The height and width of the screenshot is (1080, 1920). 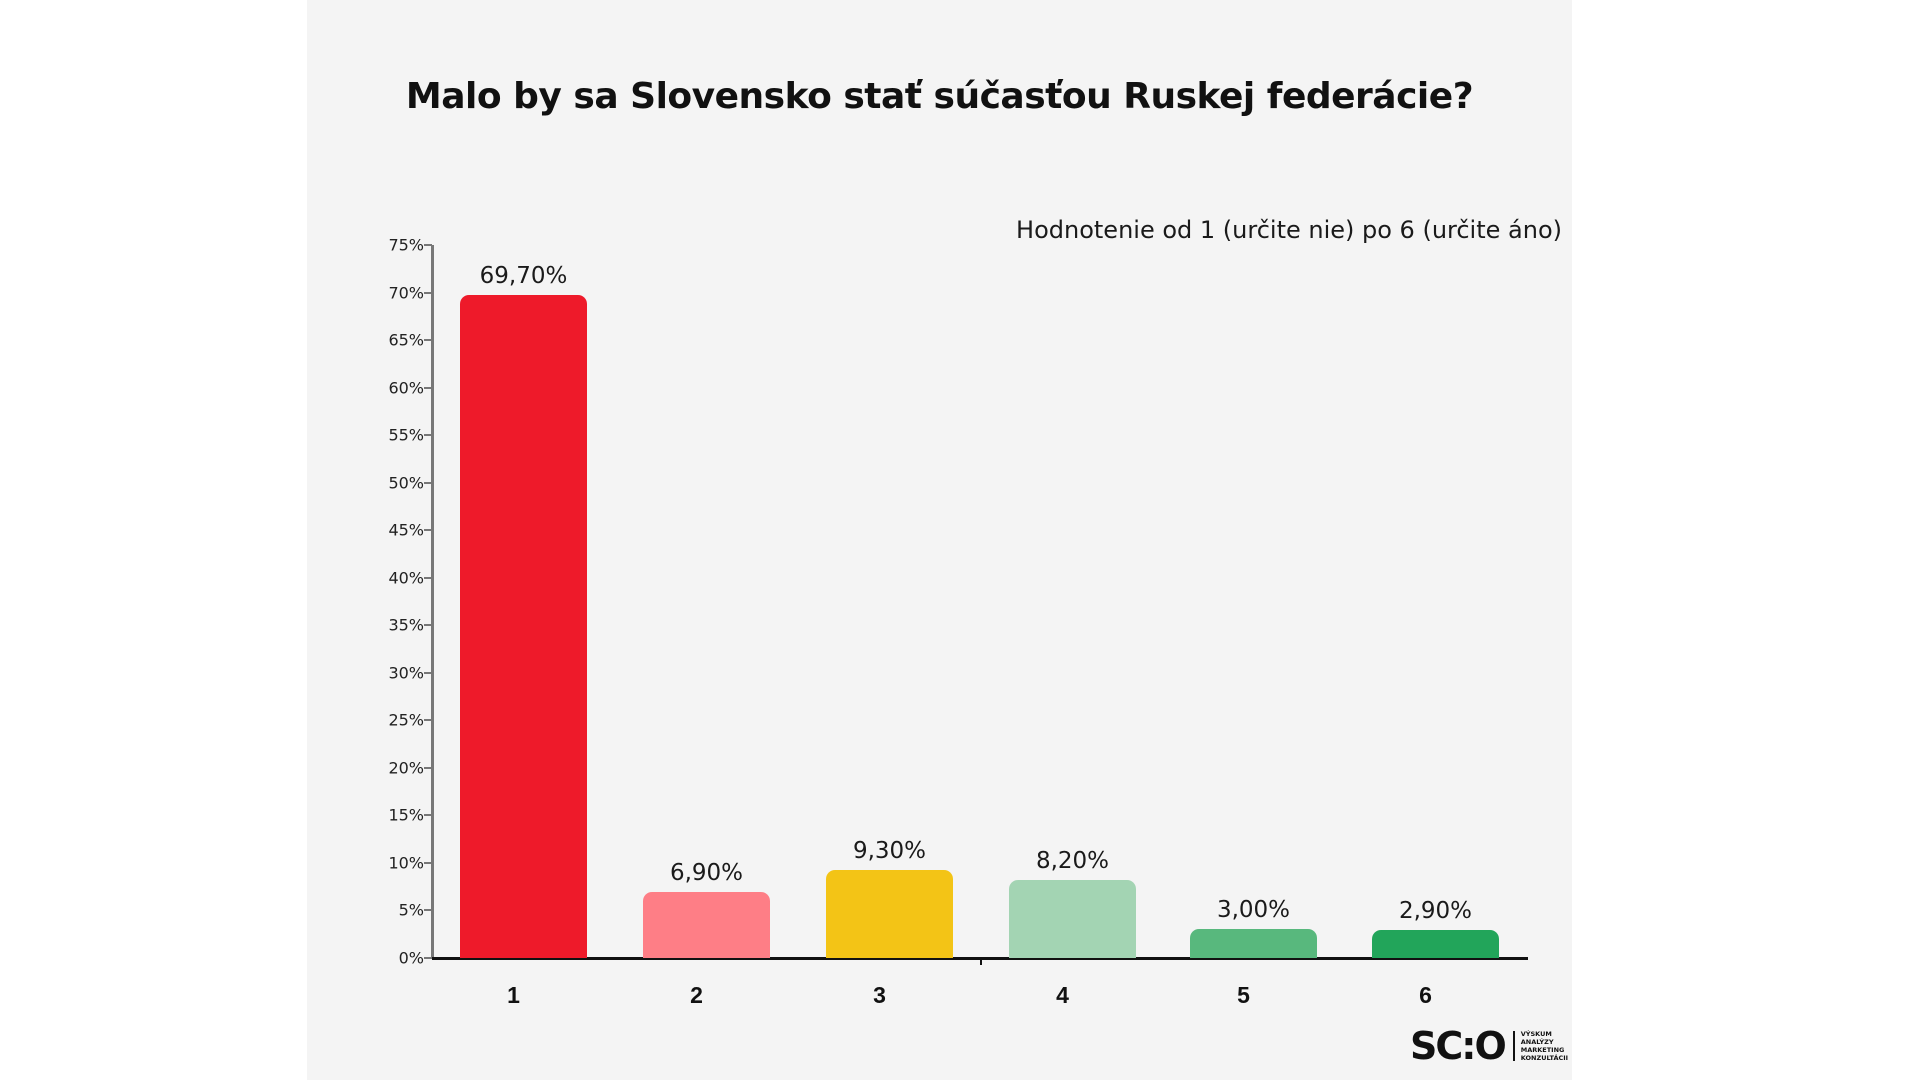 What do you see at coordinates (696, 995) in the screenshot?
I see `x-category-label: 2` at bounding box center [696, 995].